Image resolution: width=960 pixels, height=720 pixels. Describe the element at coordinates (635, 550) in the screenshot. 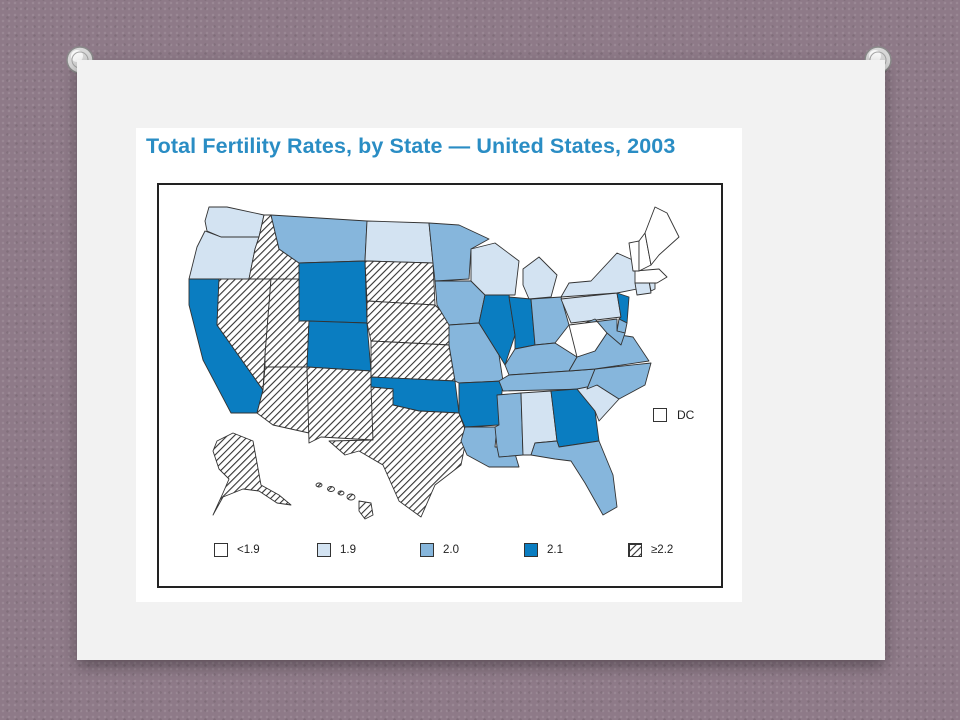

I see `legend-swatch-hatched` at that location.